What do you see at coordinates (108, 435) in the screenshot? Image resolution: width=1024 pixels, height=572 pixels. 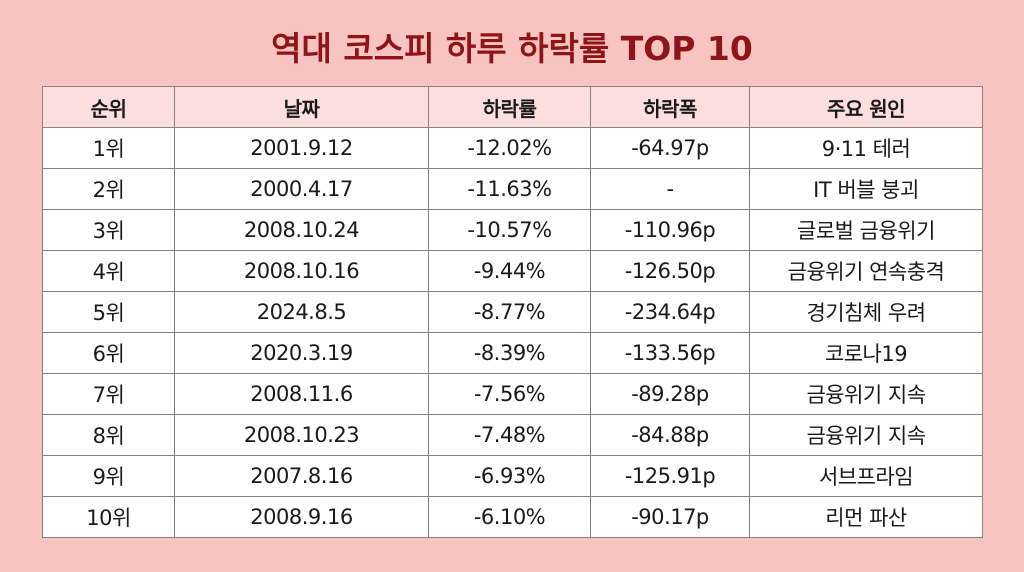 I see `cell-rank: 8위` at bounding box center [108, 435].